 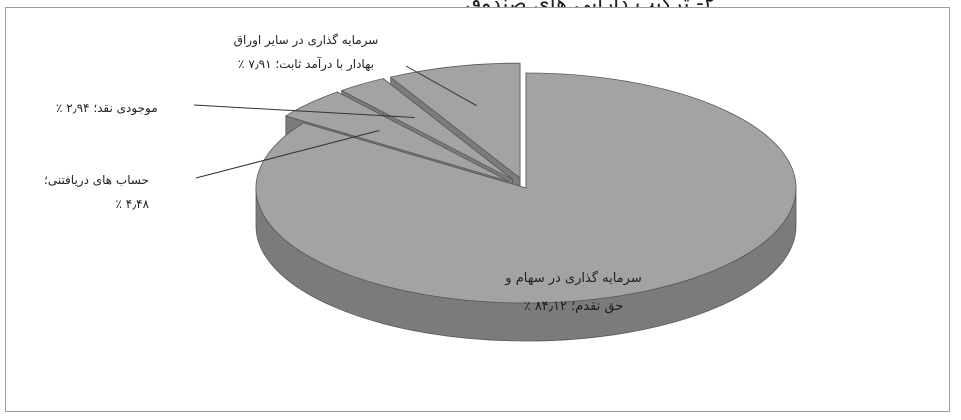 I want to click on label-stocks: سرمایه گذاری در سهام و حق تقدم؛ ۸۴٫۱۲ ٪, so click(x=573, y=293).